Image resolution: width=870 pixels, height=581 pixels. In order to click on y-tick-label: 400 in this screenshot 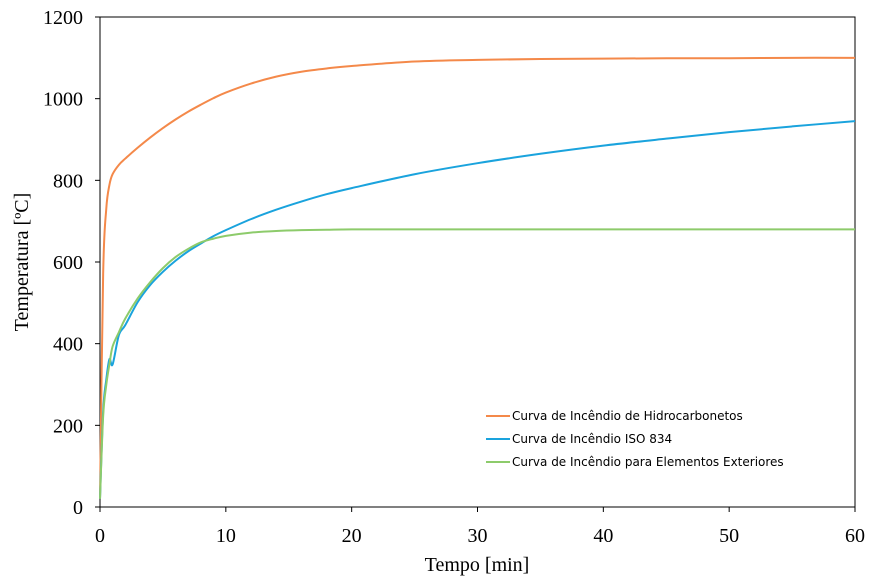, I will do `click(68, 345)`.